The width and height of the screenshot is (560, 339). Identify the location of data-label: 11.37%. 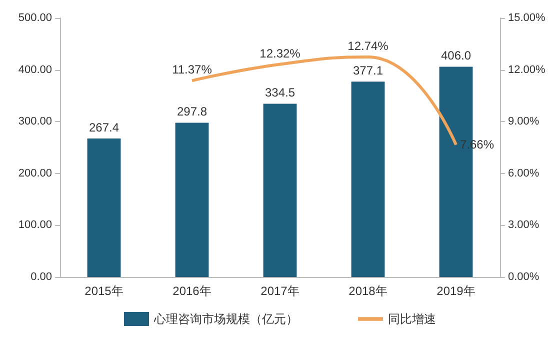
(192, 69).